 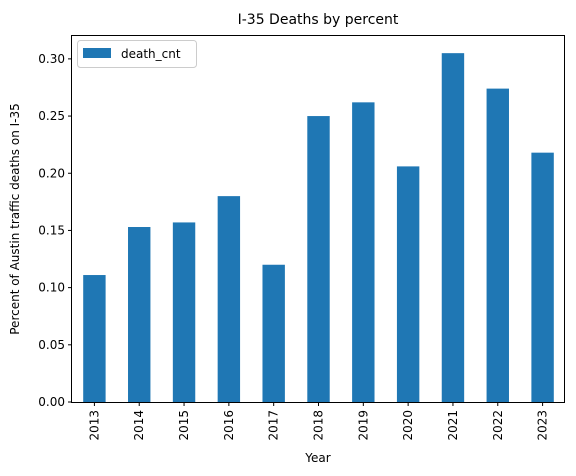 What do you see at coordinates (97, 53) in the screenshot?
I see `legend-swatch` at bounding box center [97, 53].